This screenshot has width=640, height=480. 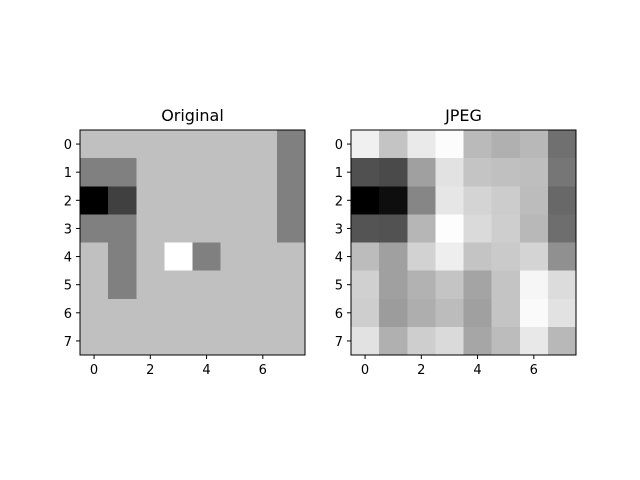 What do you see at coordinates (339, 314) in the screenshot?
I see `y-tick-label: 6` at bounding box center [339, 314].